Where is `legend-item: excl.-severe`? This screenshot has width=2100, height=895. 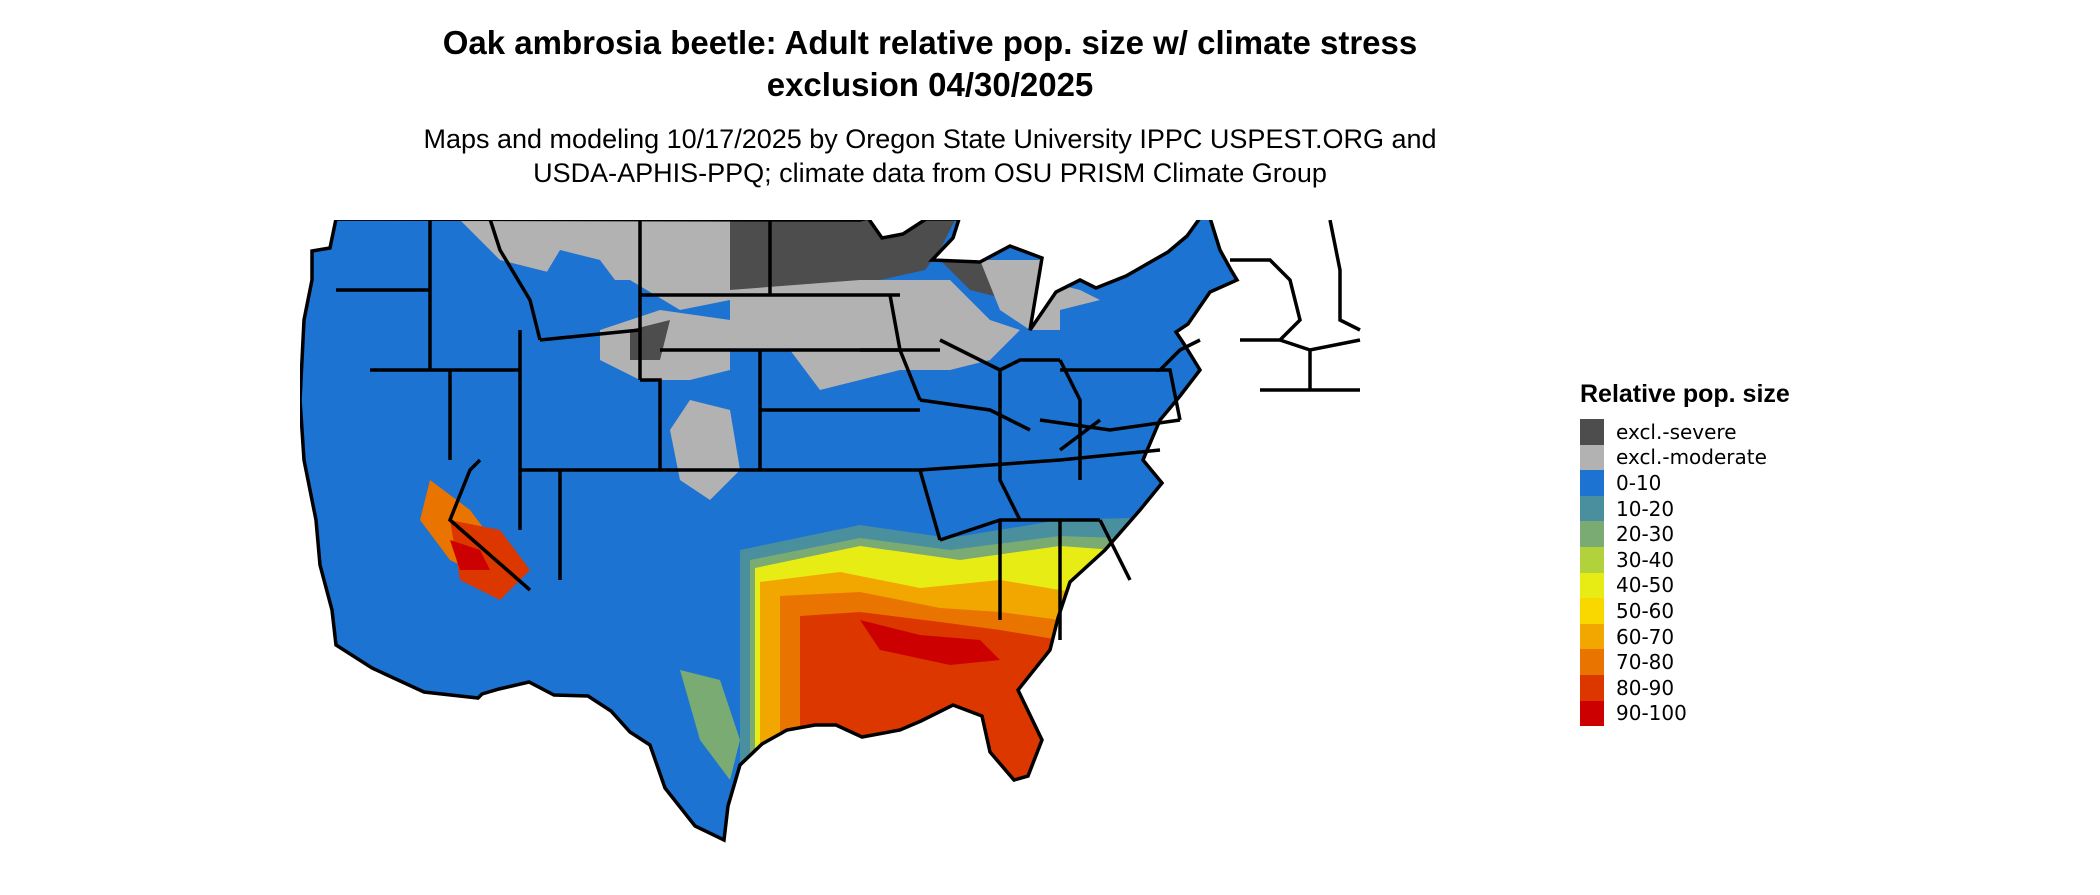
legend-item: excl.-severe is located at coordinates (1685, 432).